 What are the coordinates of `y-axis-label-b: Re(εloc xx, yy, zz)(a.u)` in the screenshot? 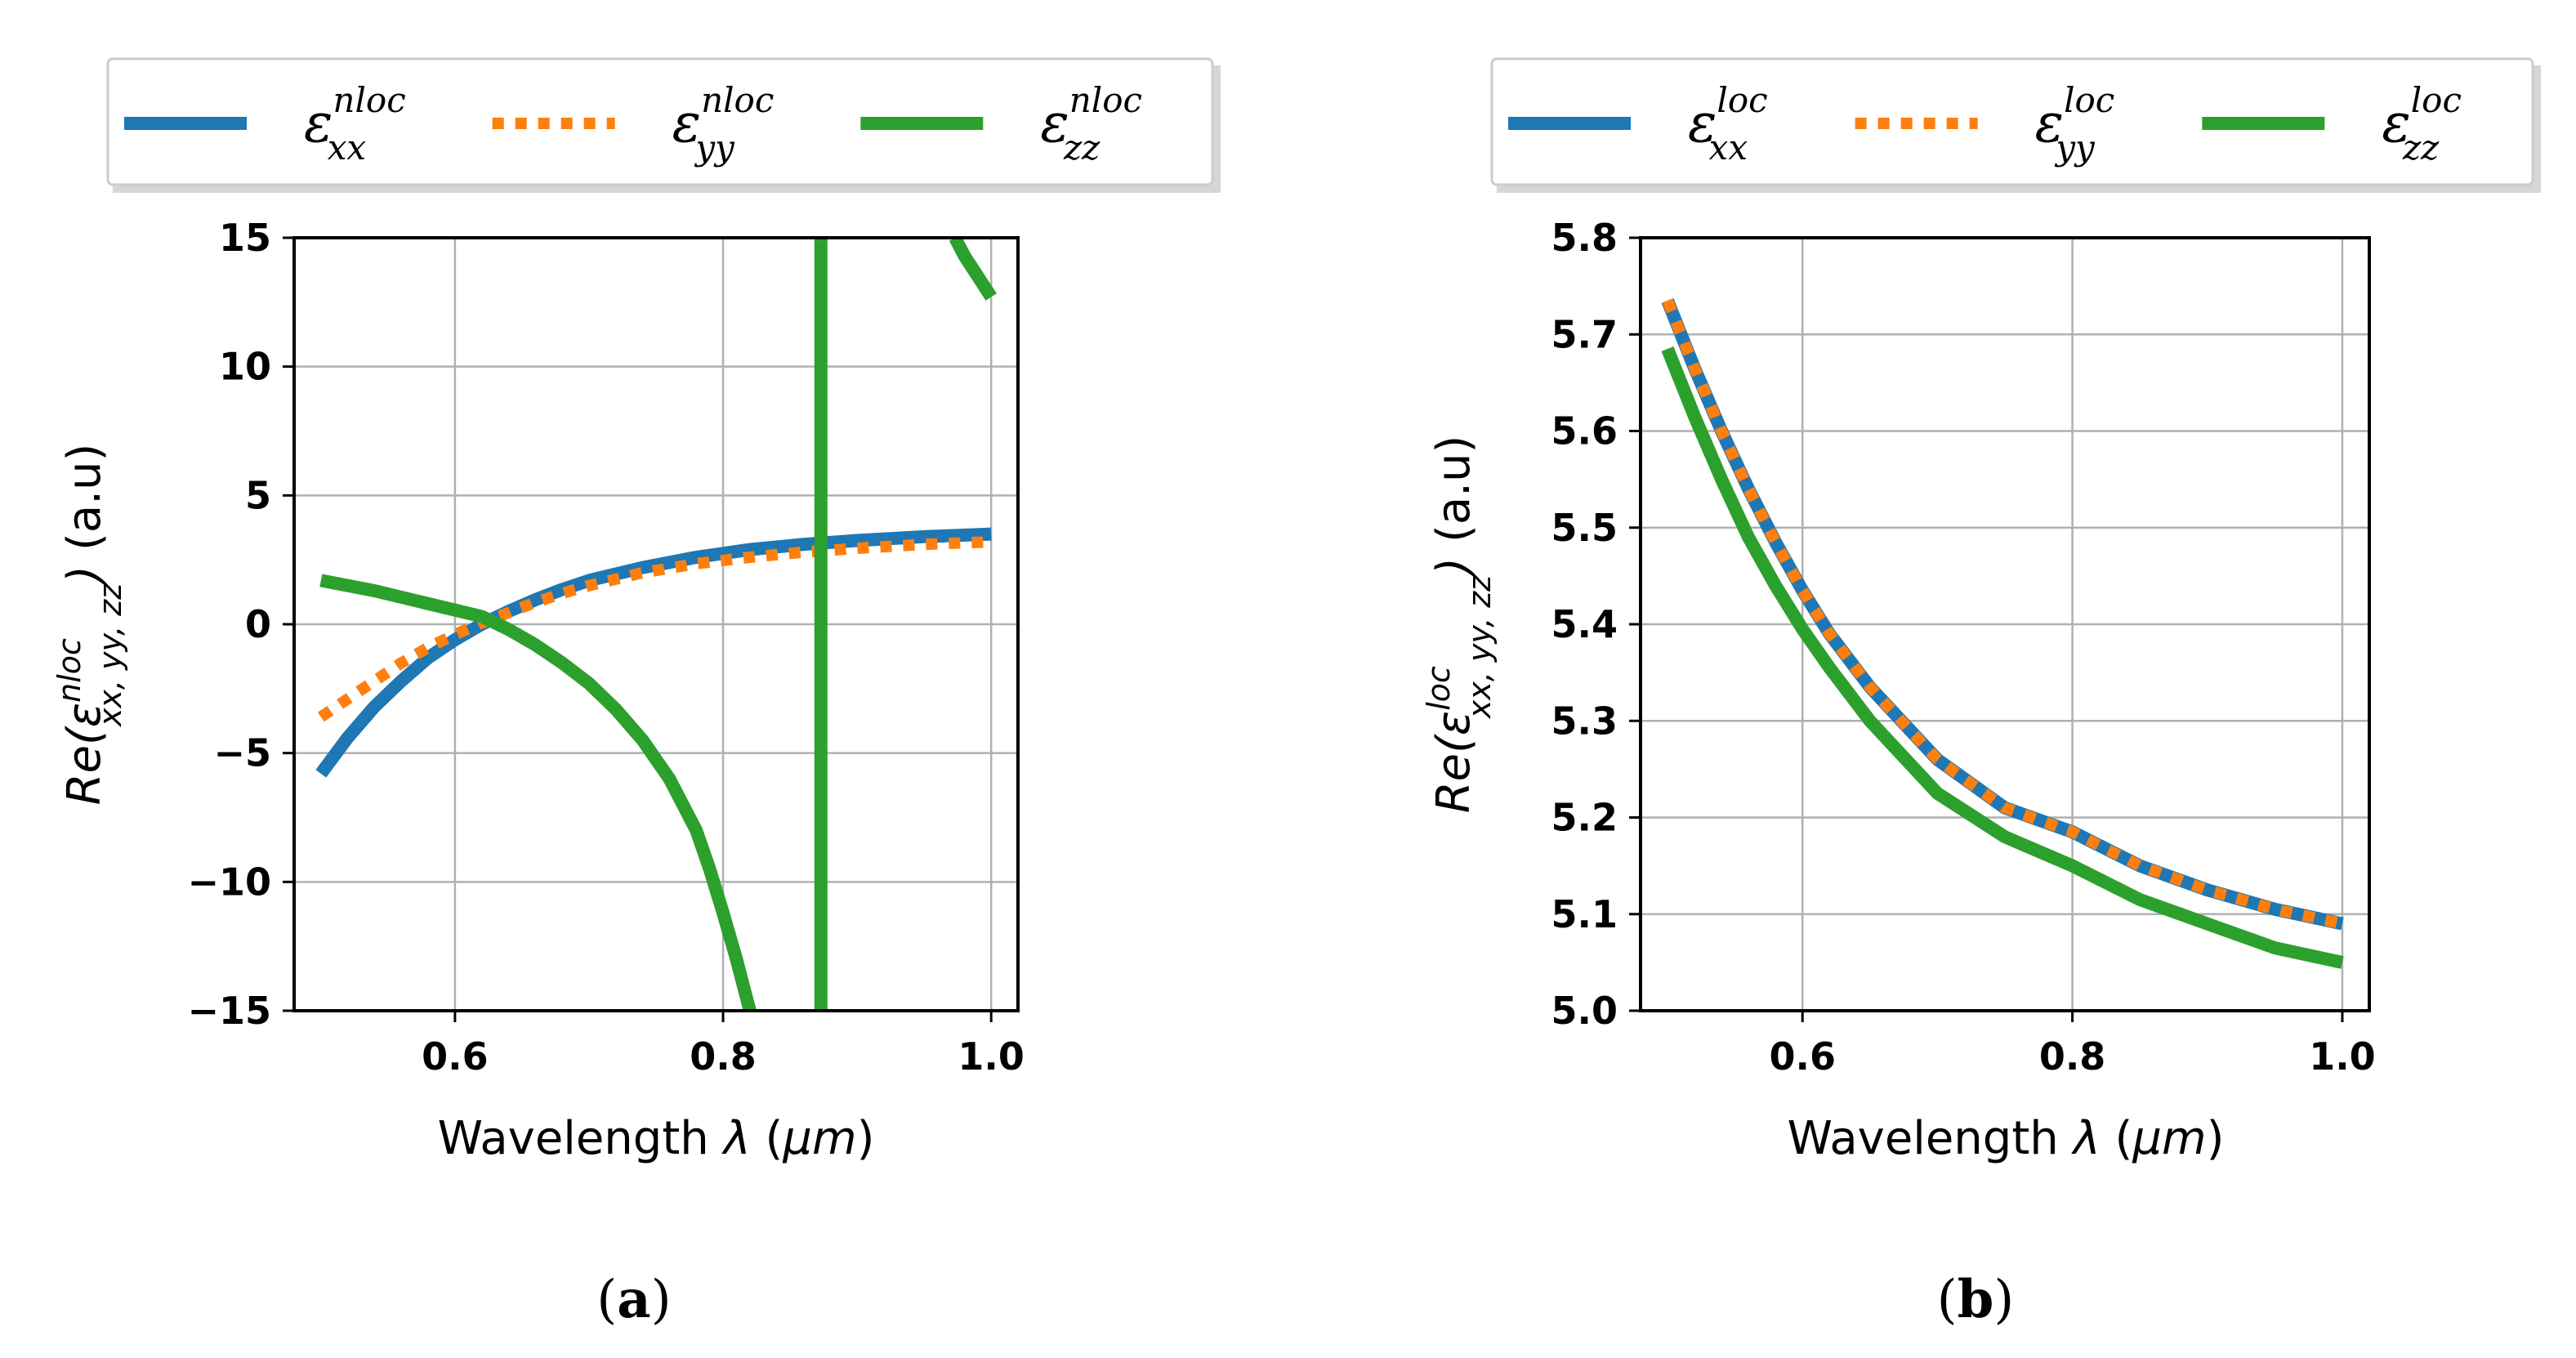 It's located at (1460, 625).